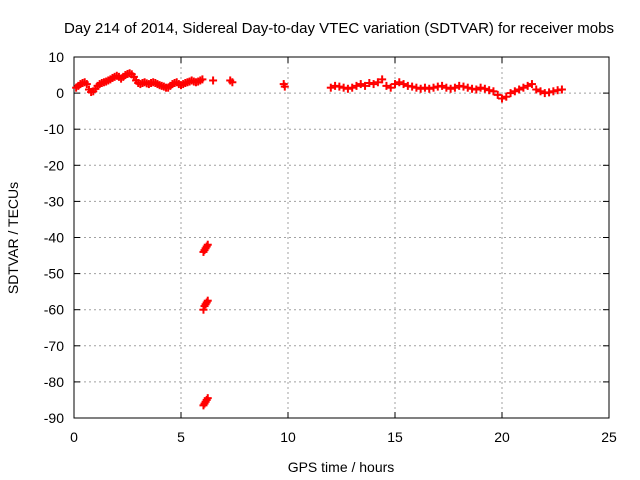 The width and height of the screenshot is (640, 480). What do you see at coordinates (609, 437) in the screenshot?
I see `x-tick-label: 25` at bounding box center [609, 437].